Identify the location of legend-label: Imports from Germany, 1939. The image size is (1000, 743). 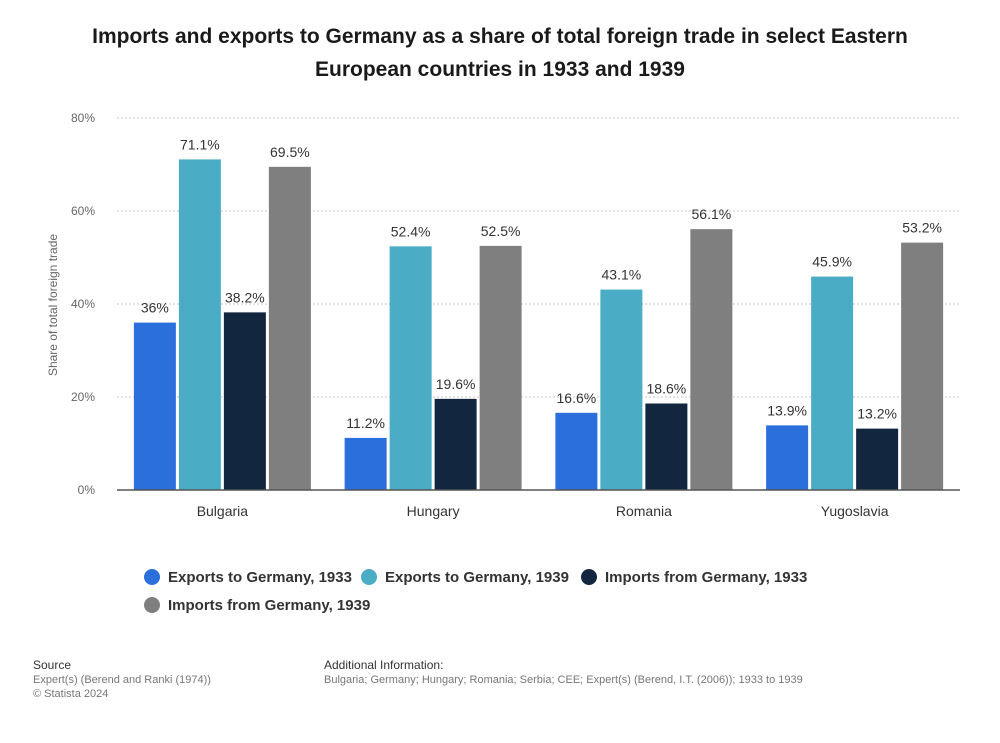
(269, 605).